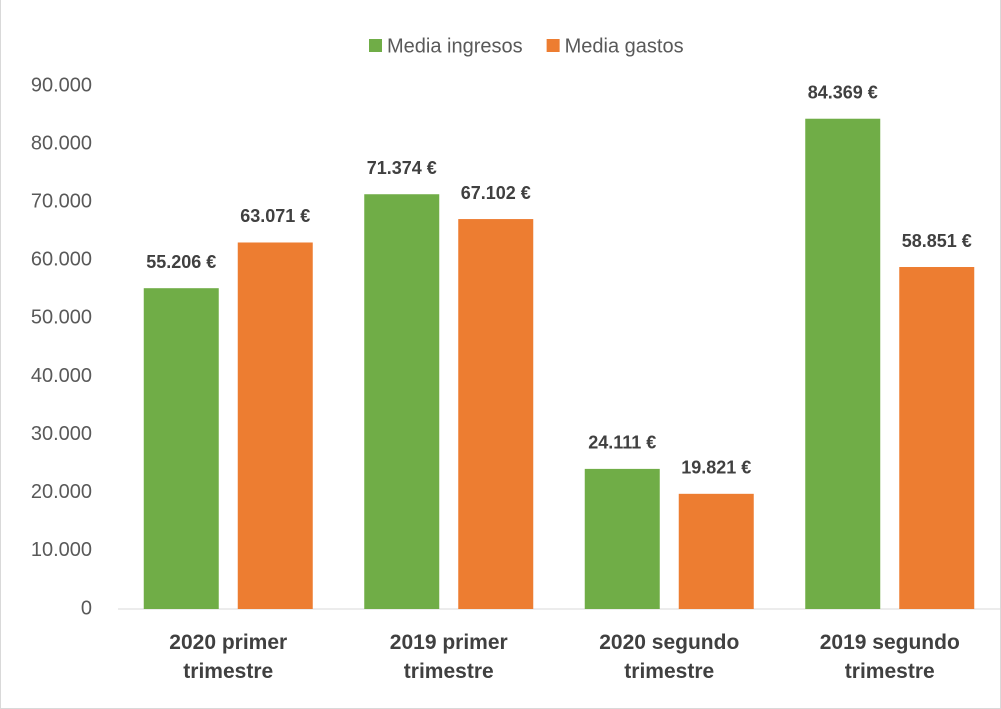 This screenshot has width=1001, height=709. I want to click on y-tick-label: 0, so click(86, 608).